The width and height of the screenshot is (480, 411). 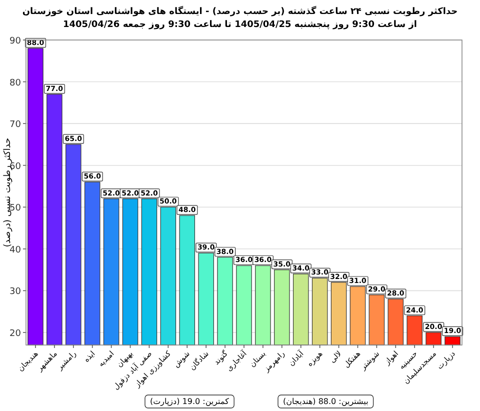 What do you see at coordinates (16, 125) in the screenshot?
I see `y-tick-label: 70` at bounding box center [16, 125].